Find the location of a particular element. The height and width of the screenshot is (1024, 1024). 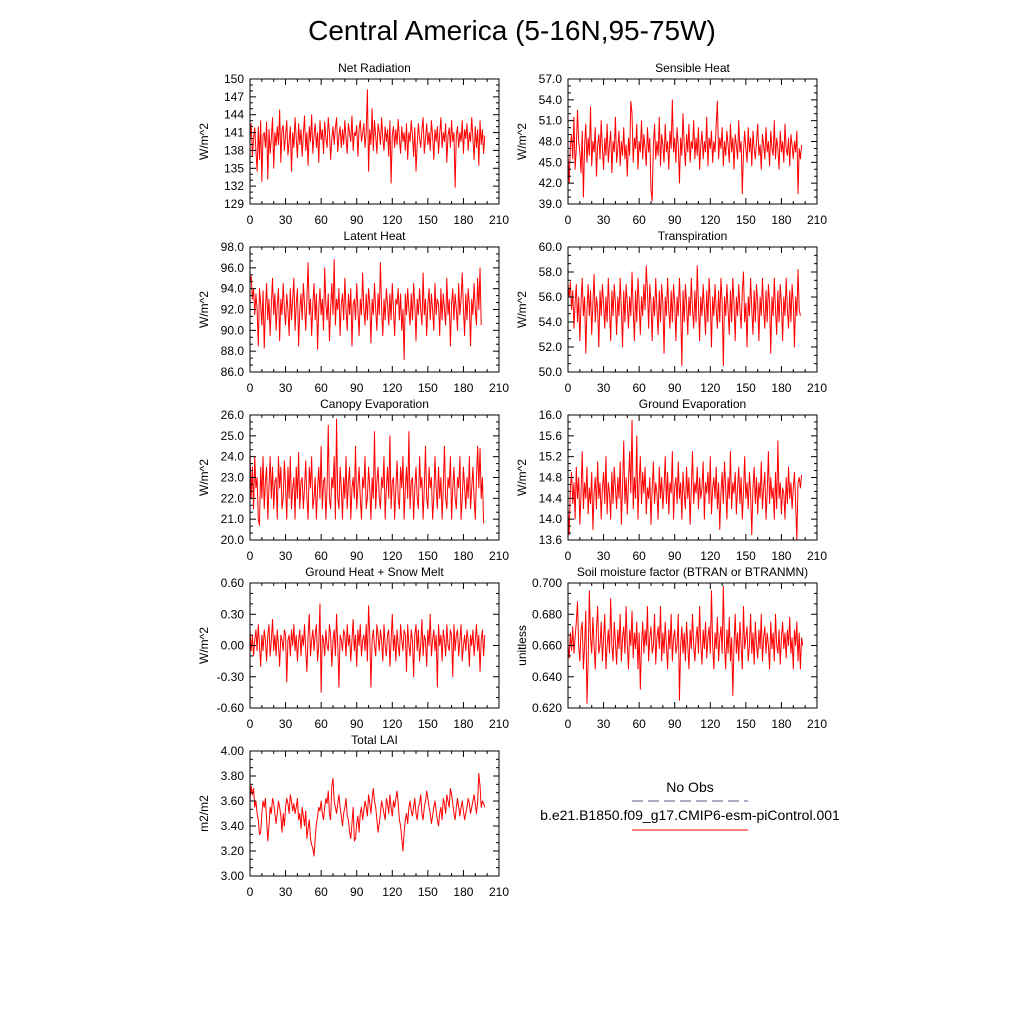

panel-title: Transpiration is located at coordinates (693, 236).